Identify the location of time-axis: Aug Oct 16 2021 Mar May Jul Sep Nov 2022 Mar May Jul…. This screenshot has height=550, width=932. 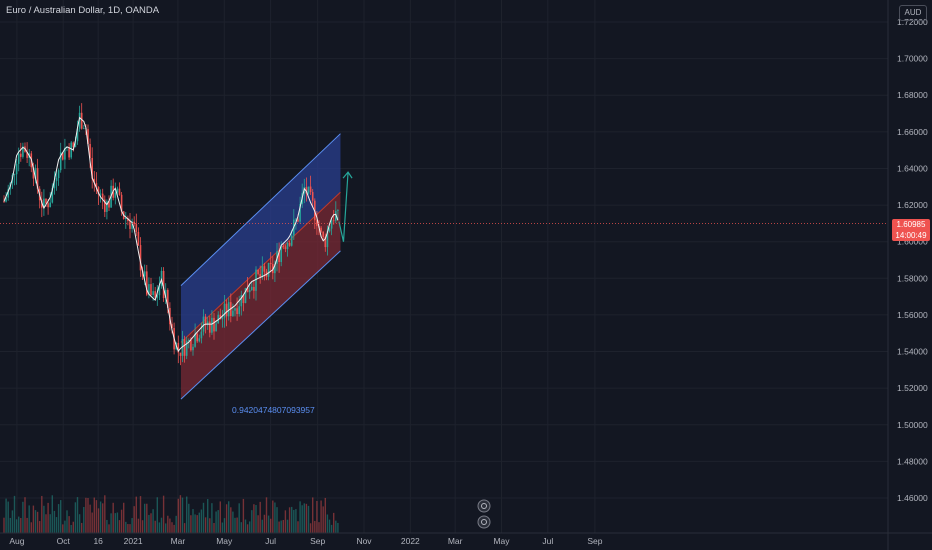
(466, 539).